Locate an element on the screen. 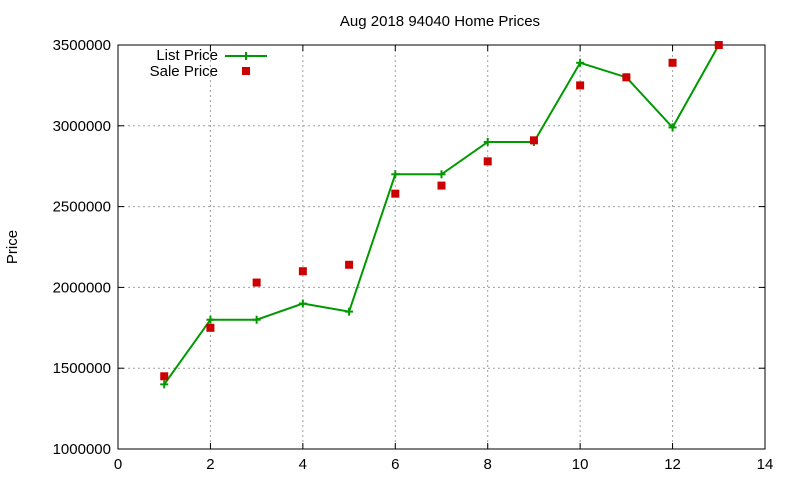  x-tick-label: 4 is located at coordinates (303, 464).